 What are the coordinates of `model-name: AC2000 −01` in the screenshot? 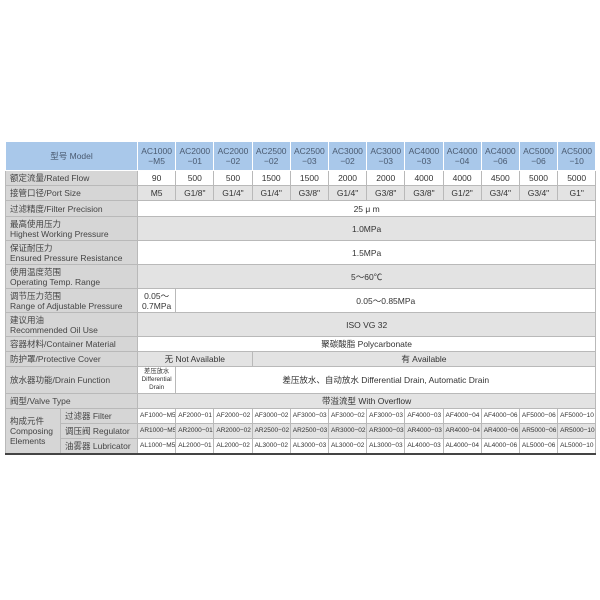 It's located at (195, 156).